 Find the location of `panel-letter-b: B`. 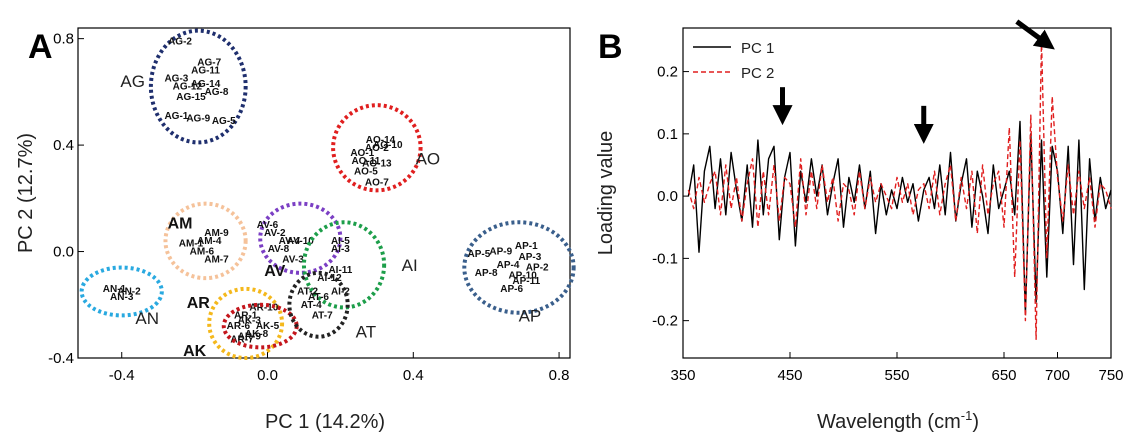

panel-letter-b: B is located at coordinates (610, 47).